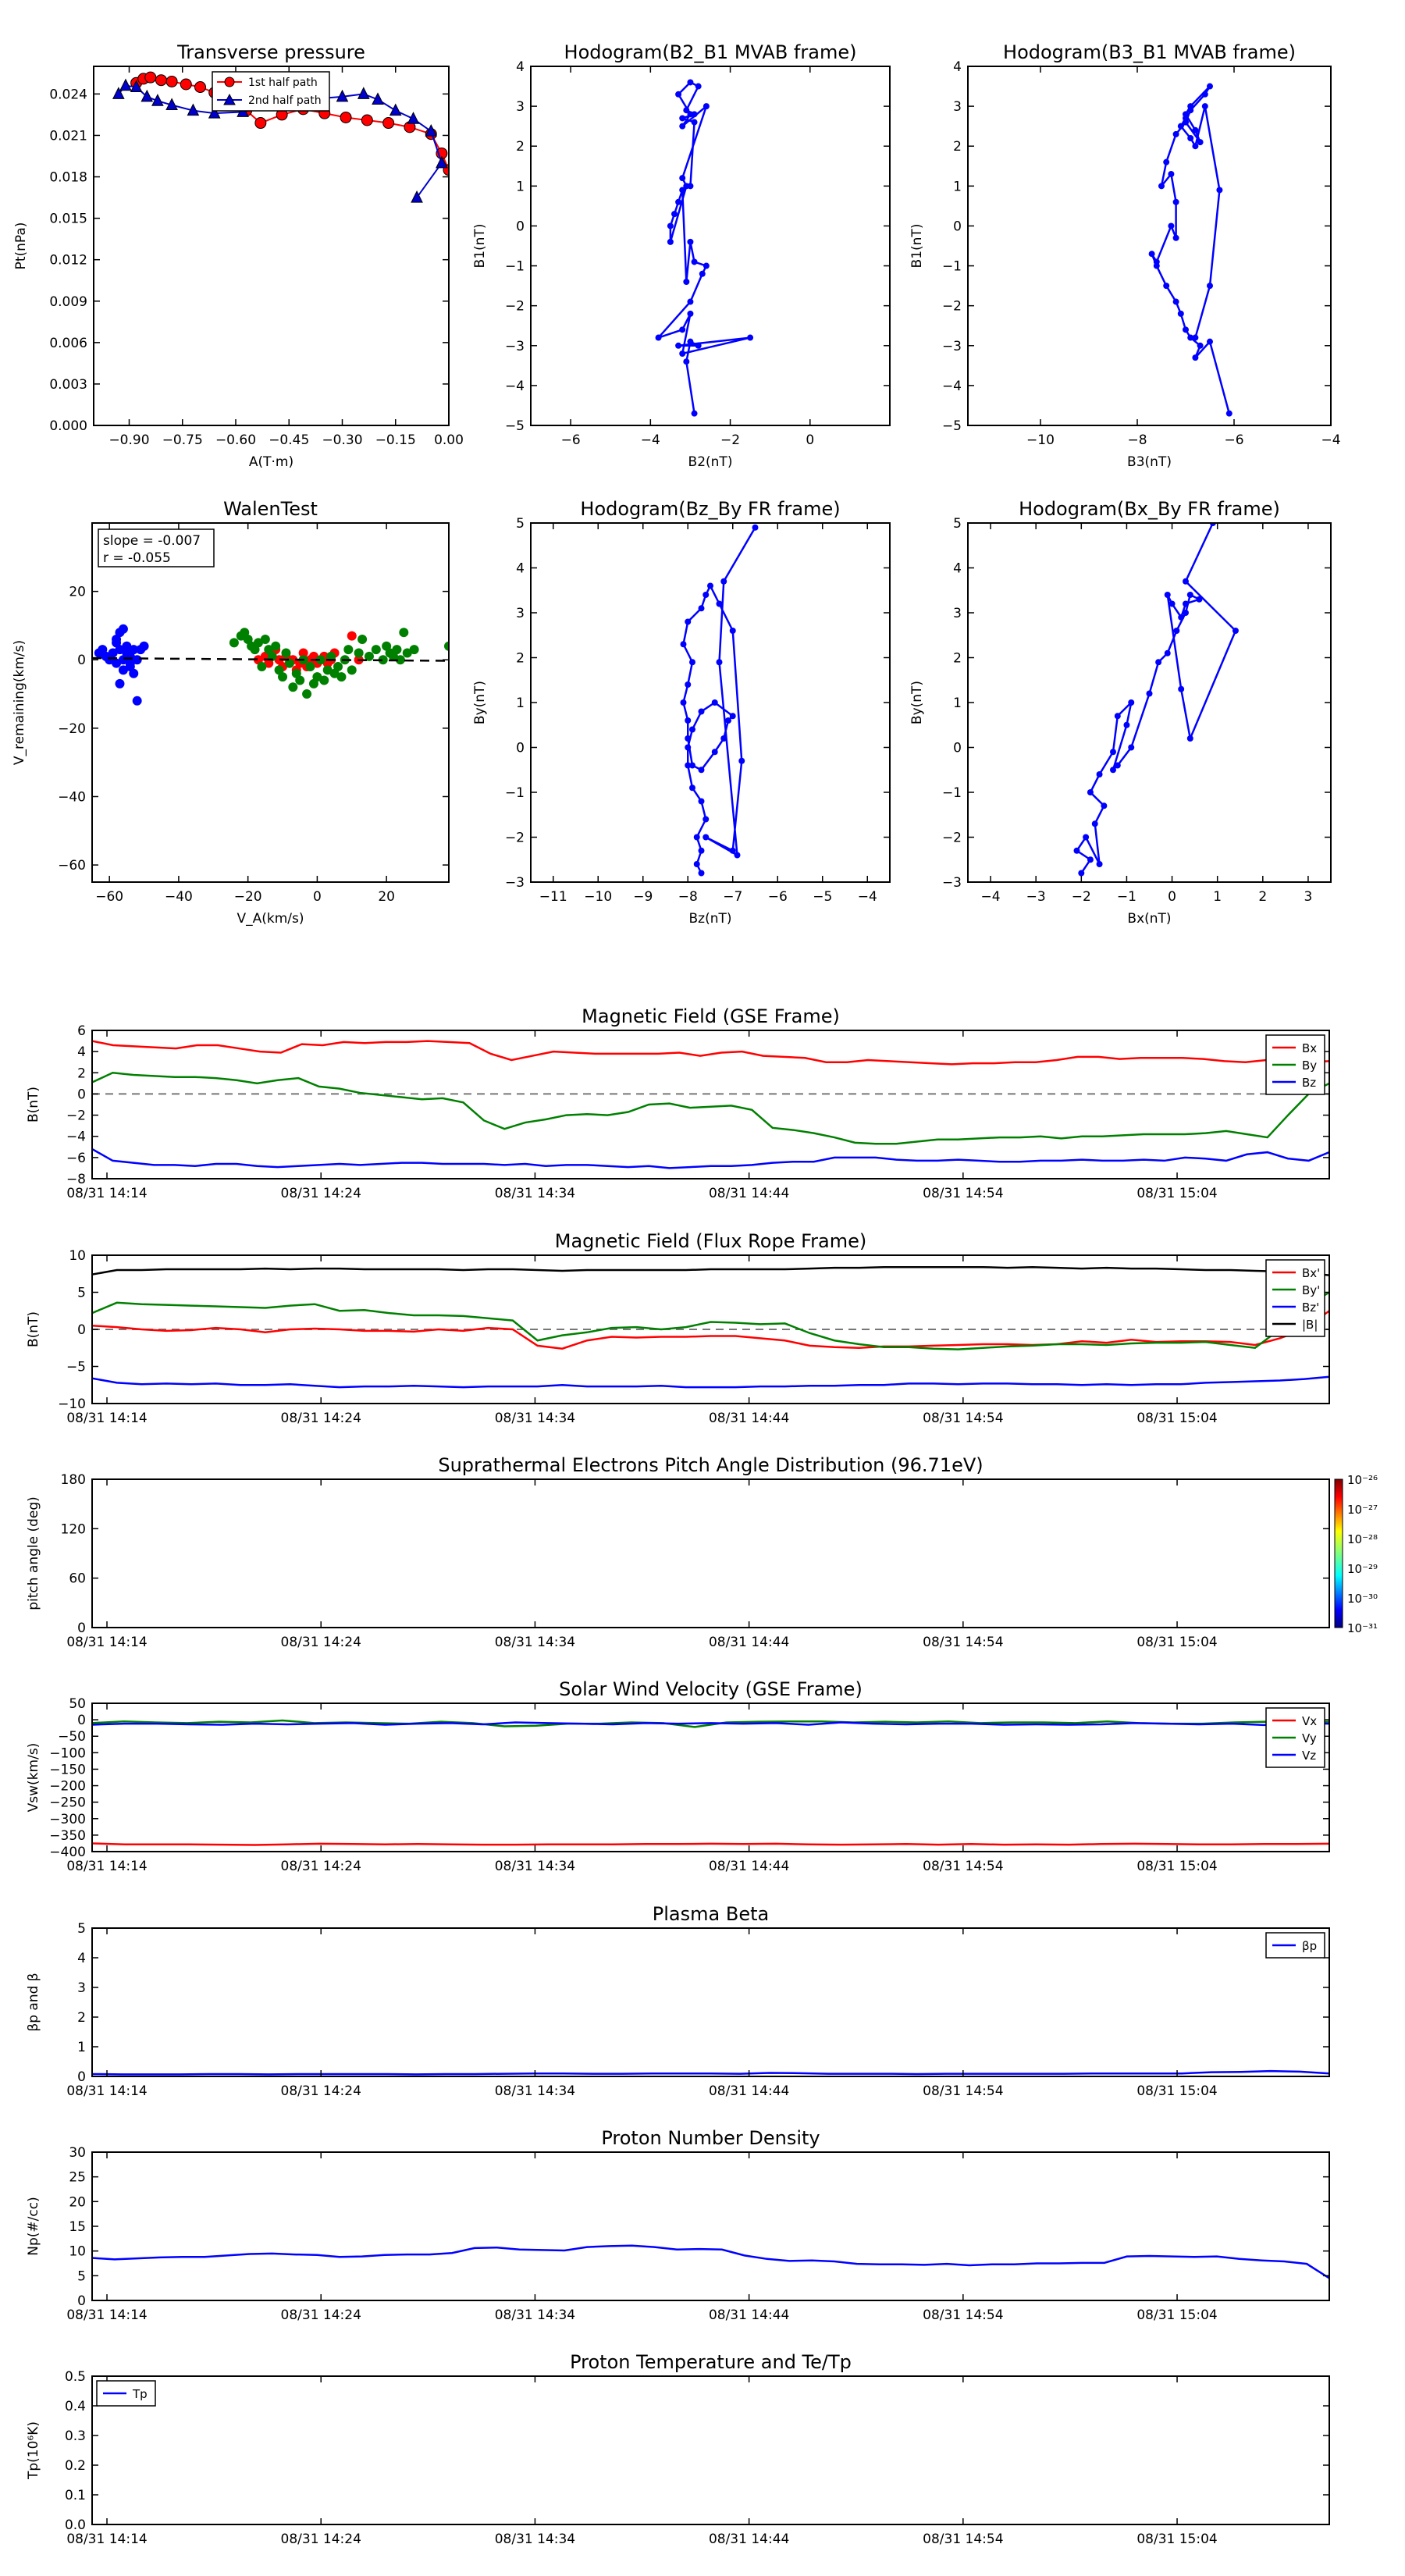 This screenshot has width=1405, height=2576. I want to click on series-group, so click(711, 1782).